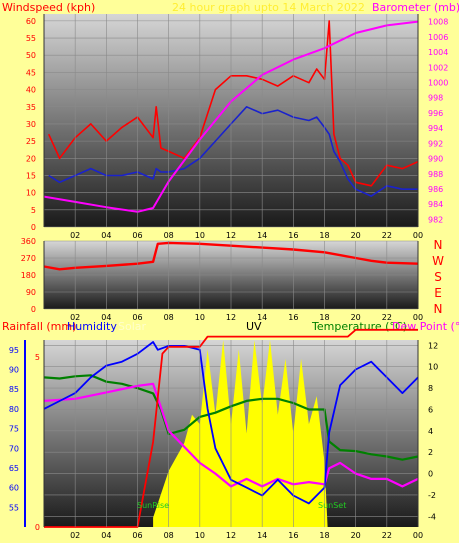  Describe the element at coordinates (14, 409) in the screenshot. I see `humidity-y-tick-label: 80` at that location.